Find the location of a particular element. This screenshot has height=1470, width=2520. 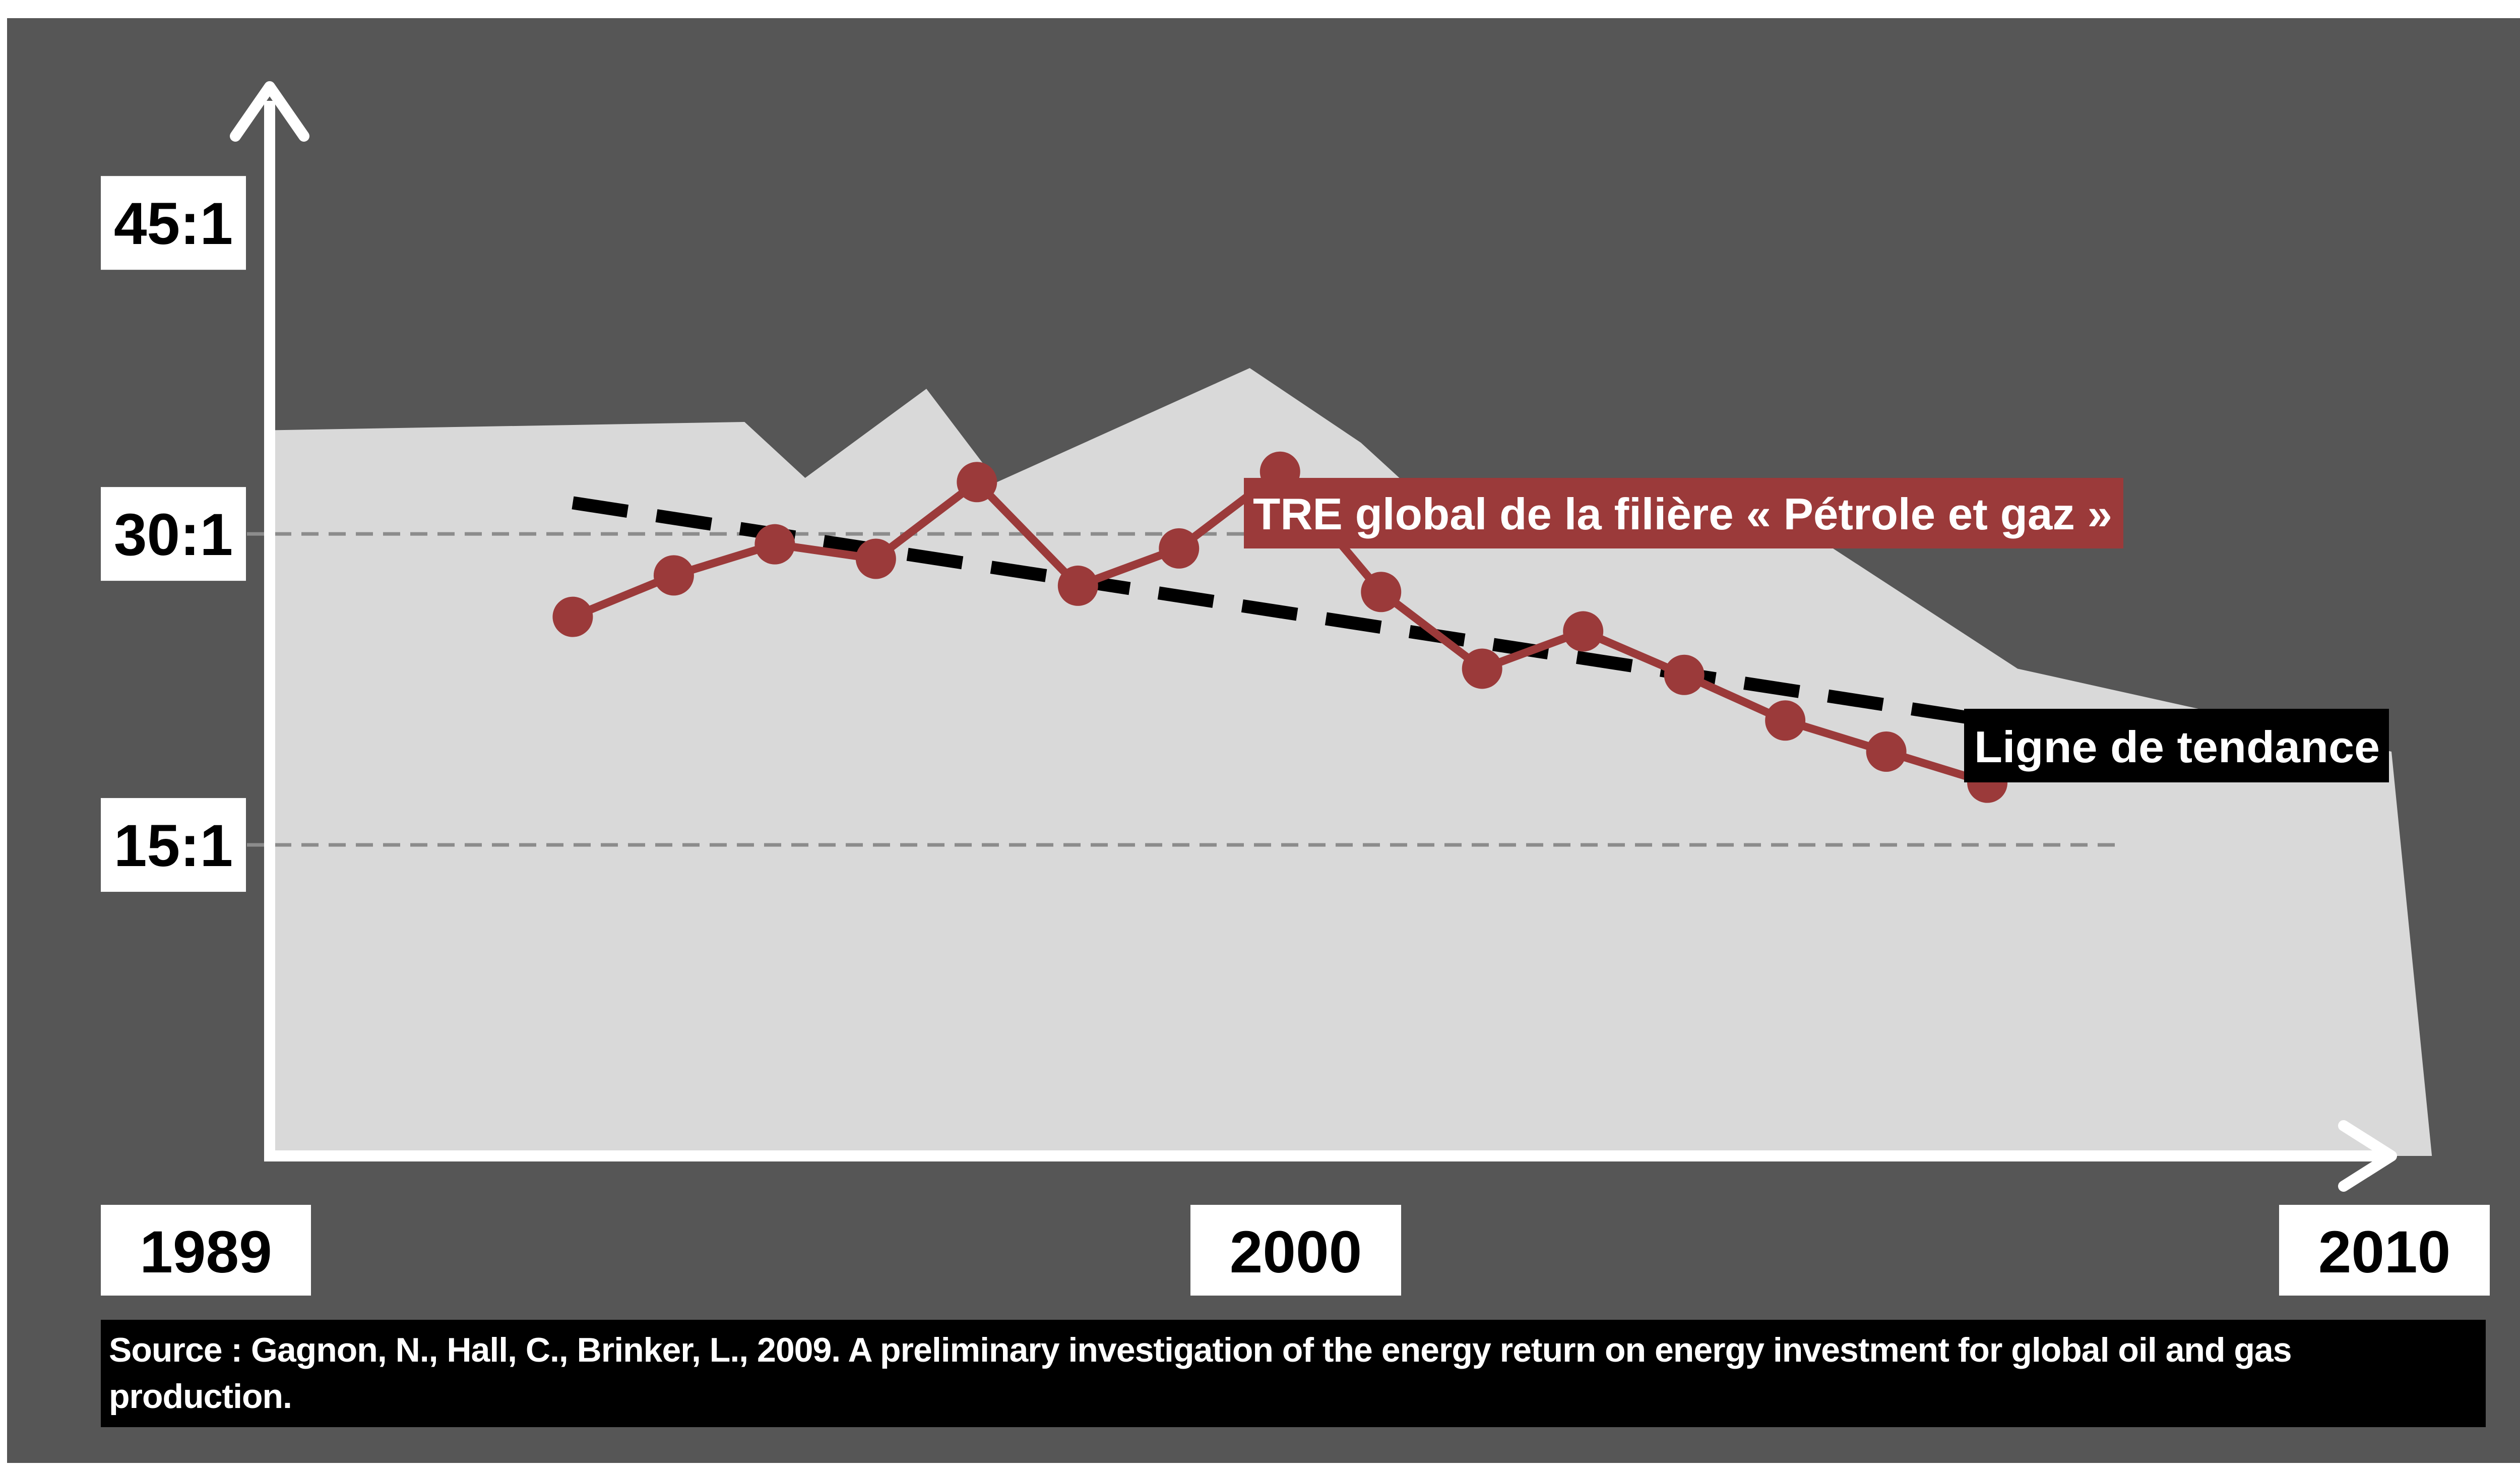

y-tick-label: 30:1 is located at coordinates (173, 535).